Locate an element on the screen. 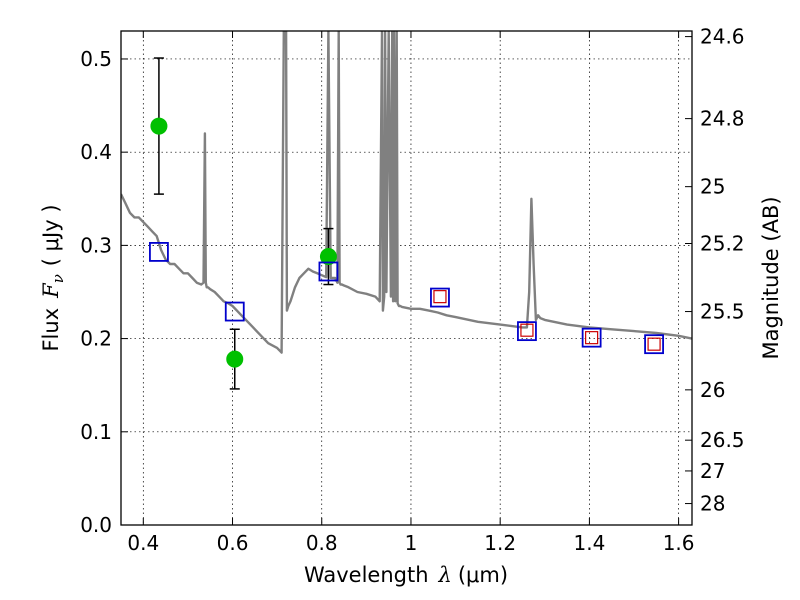 The image size is (800, 600). y-right-tick-label: 25 is located at coordinates (712, 187).